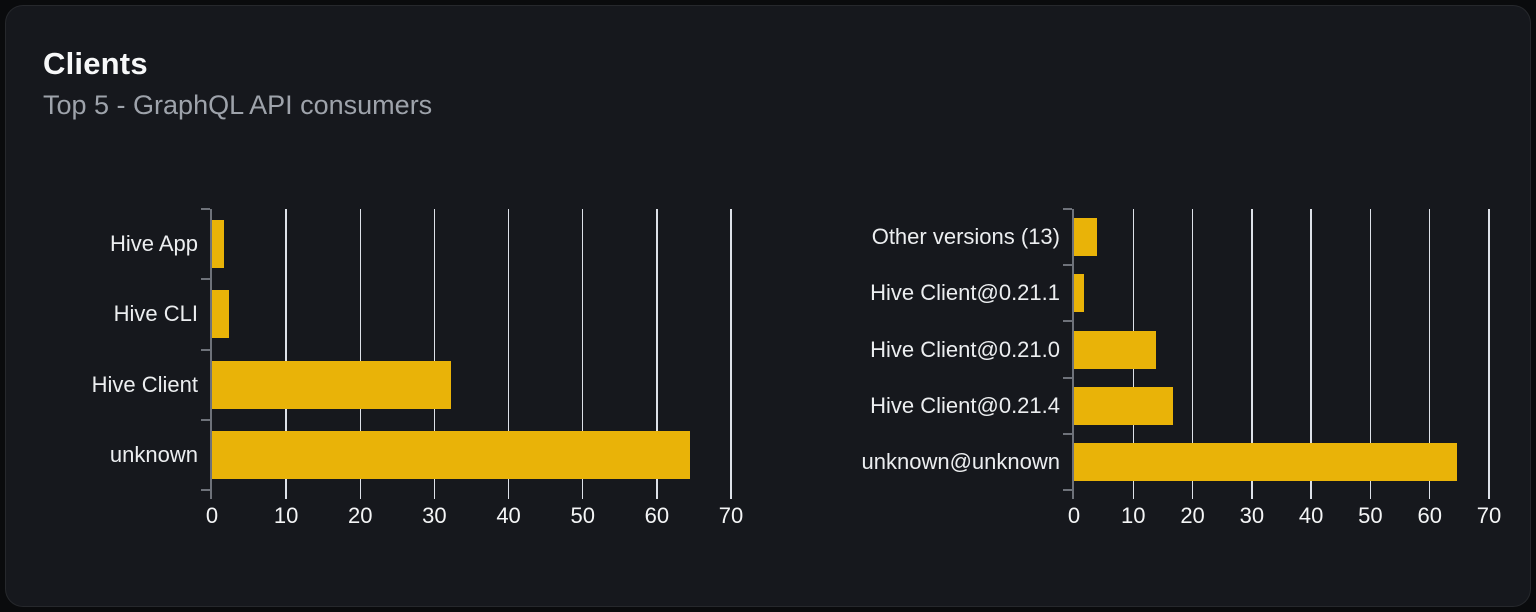 Image resolution: width=1536 pixels, height=612 pixels. Describe the element at coordinates (153, 454) in the screenshot. I see `category-label: unknown` at that location.